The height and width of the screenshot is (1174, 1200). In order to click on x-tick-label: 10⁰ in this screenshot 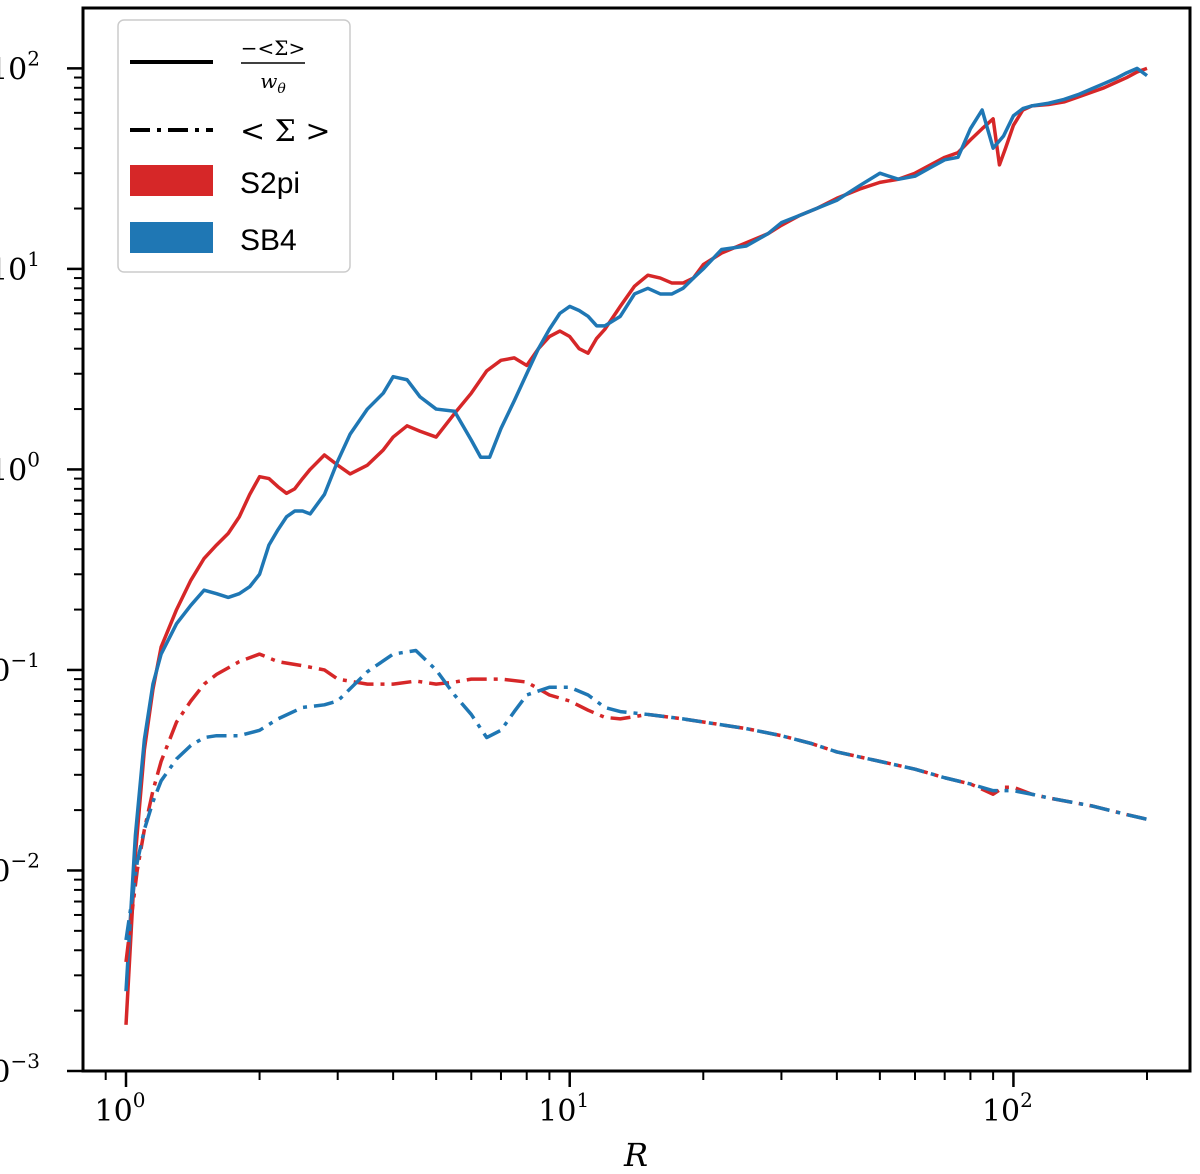, I will do `click(120, 1108)`.